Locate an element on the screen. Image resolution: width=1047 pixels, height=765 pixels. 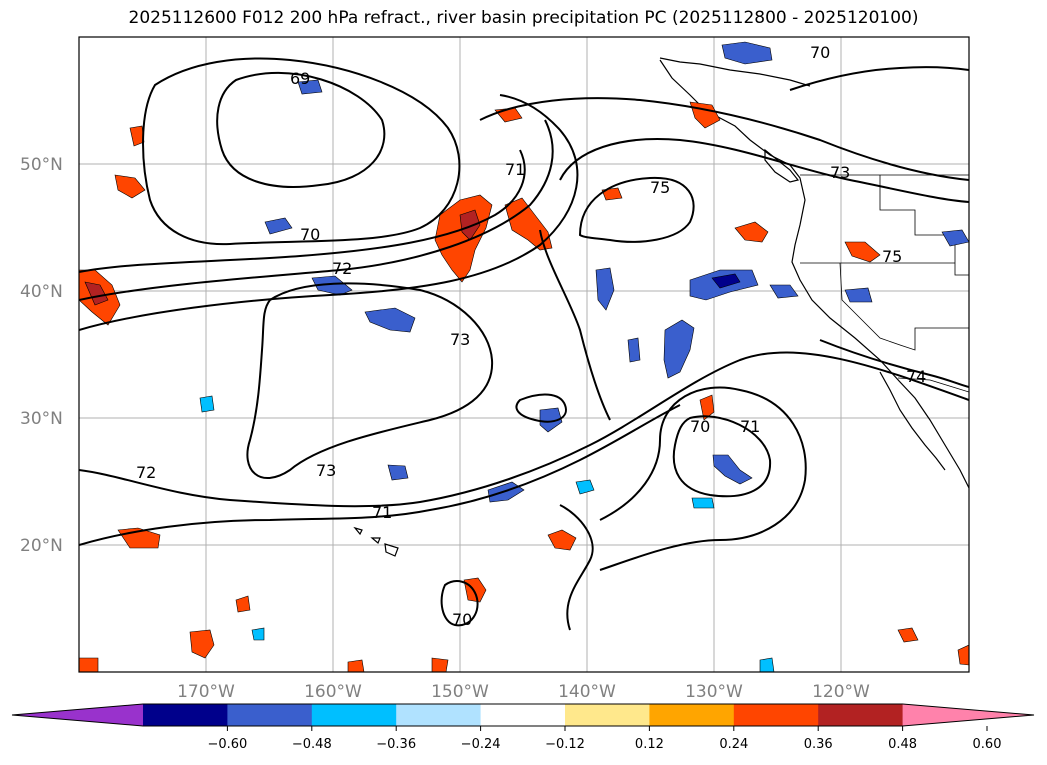
latitude-labels: 20°N 30°N 40°N 50°N is located at coordinates (41, 355).